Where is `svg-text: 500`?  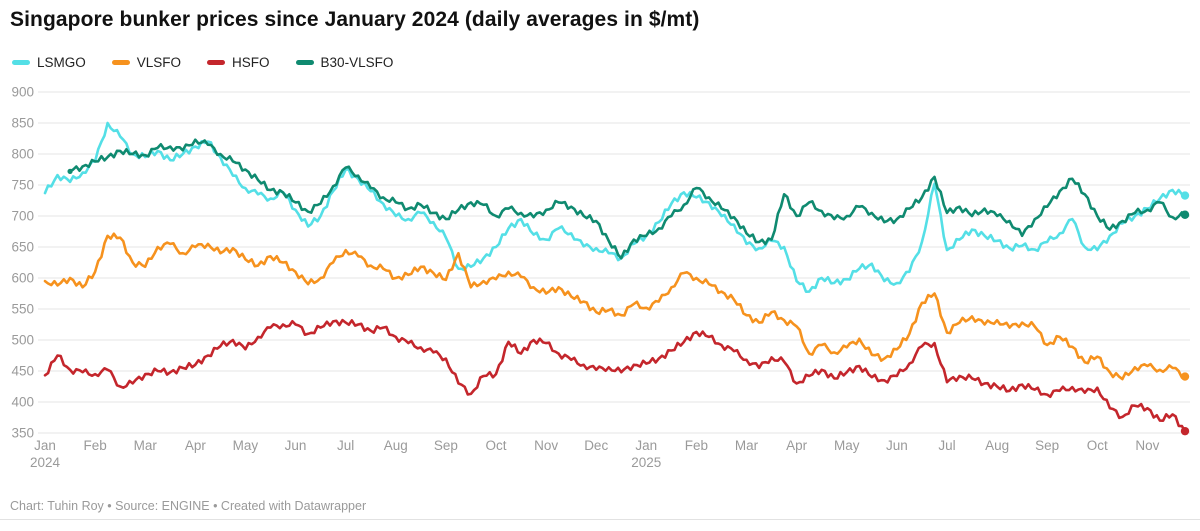
svg-text: 500 is located at coordinates (22, 340).